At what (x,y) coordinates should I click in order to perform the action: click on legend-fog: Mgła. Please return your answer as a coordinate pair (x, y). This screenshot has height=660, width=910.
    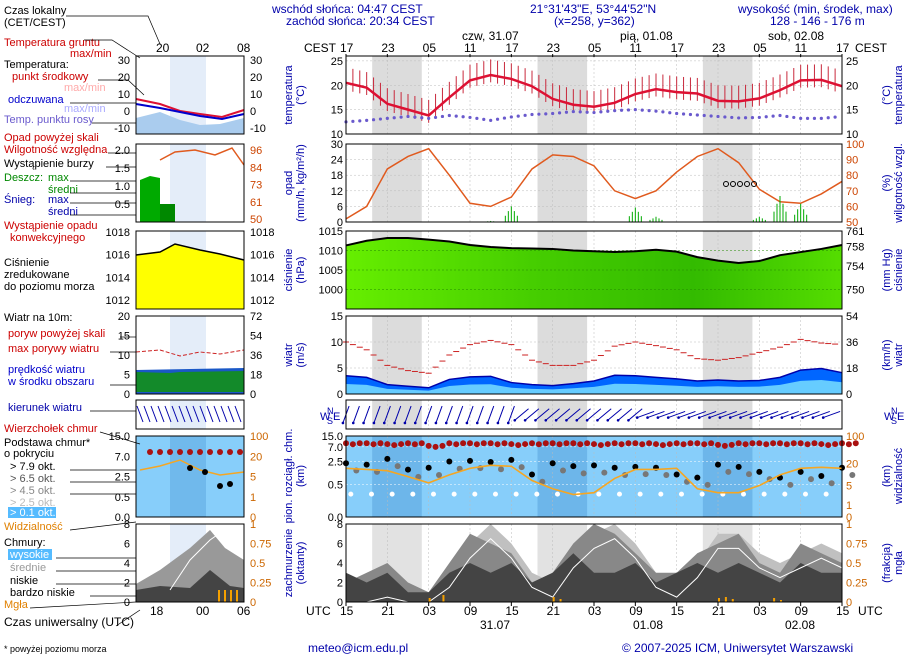
    Looking at the image, I should click on (16, 605).